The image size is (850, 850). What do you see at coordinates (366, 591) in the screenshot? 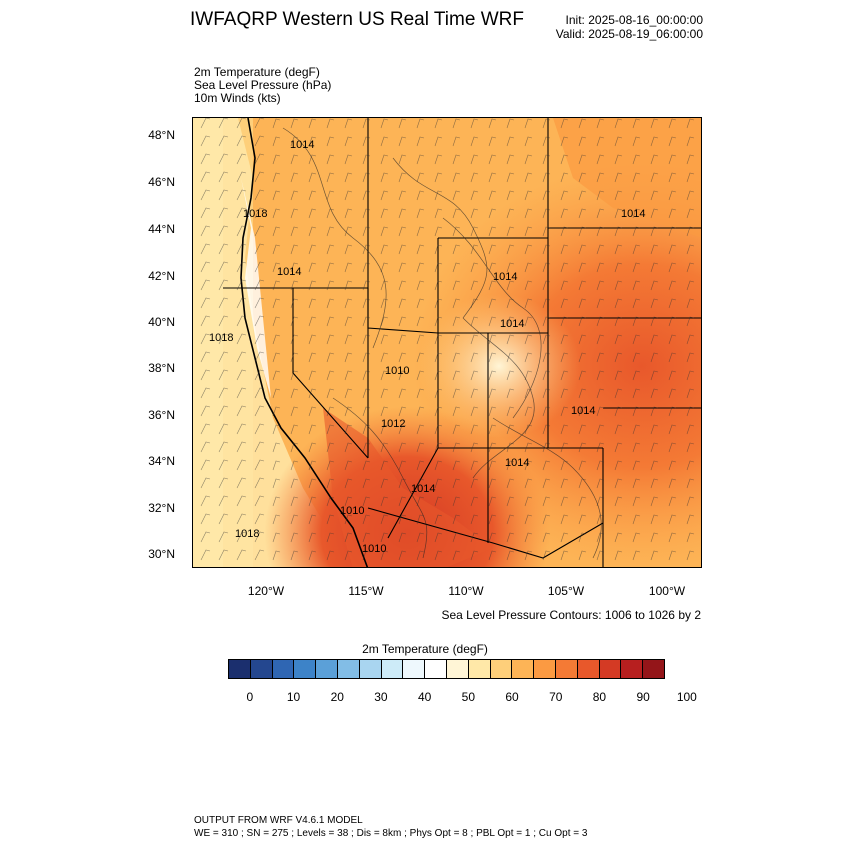
I see `lon-label: 115°W` at bounding box center [366, 591].